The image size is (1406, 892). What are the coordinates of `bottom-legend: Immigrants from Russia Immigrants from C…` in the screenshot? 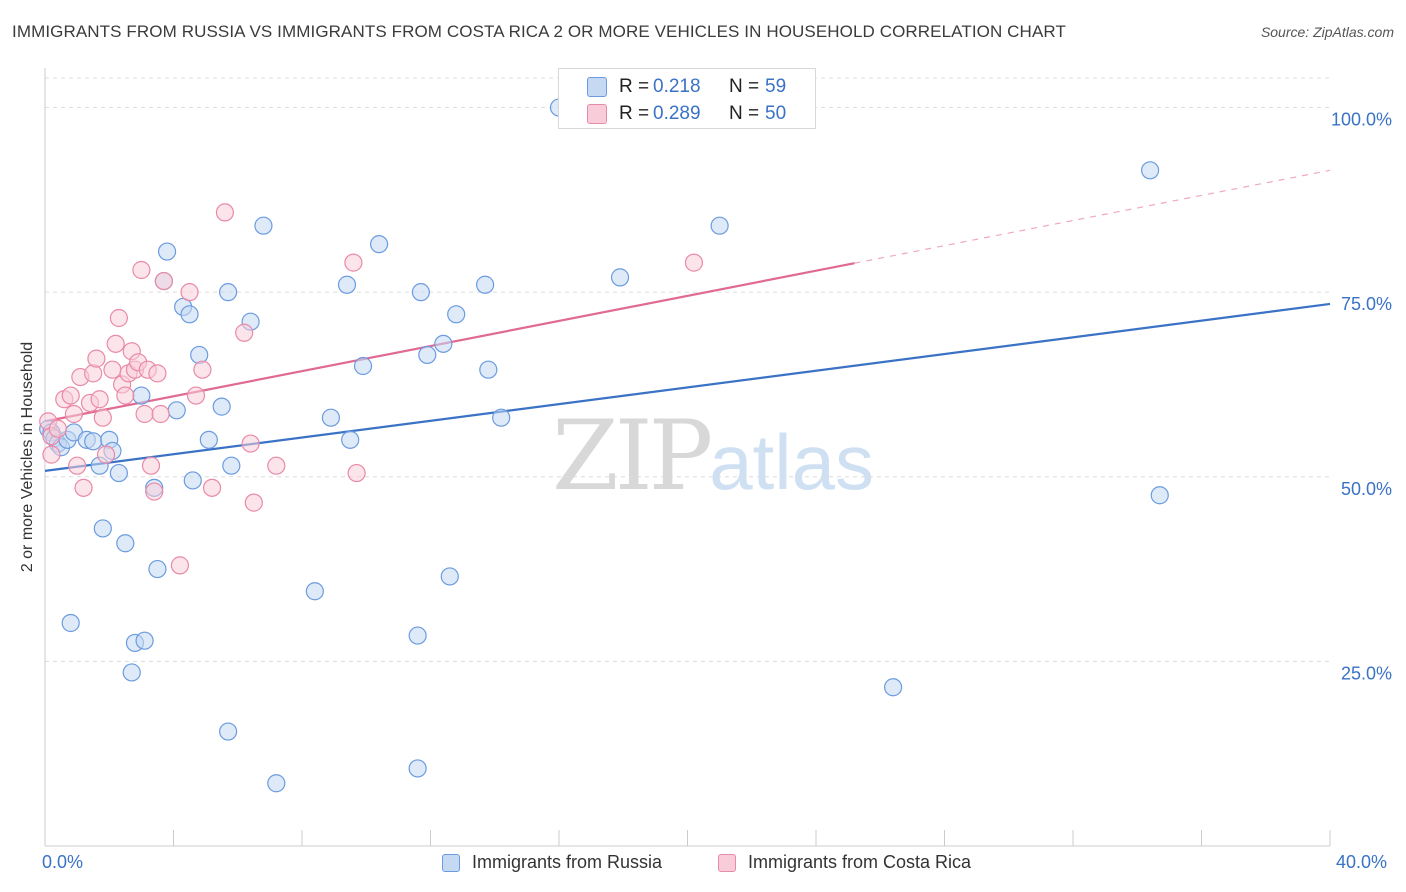 It's located at (703, 864).